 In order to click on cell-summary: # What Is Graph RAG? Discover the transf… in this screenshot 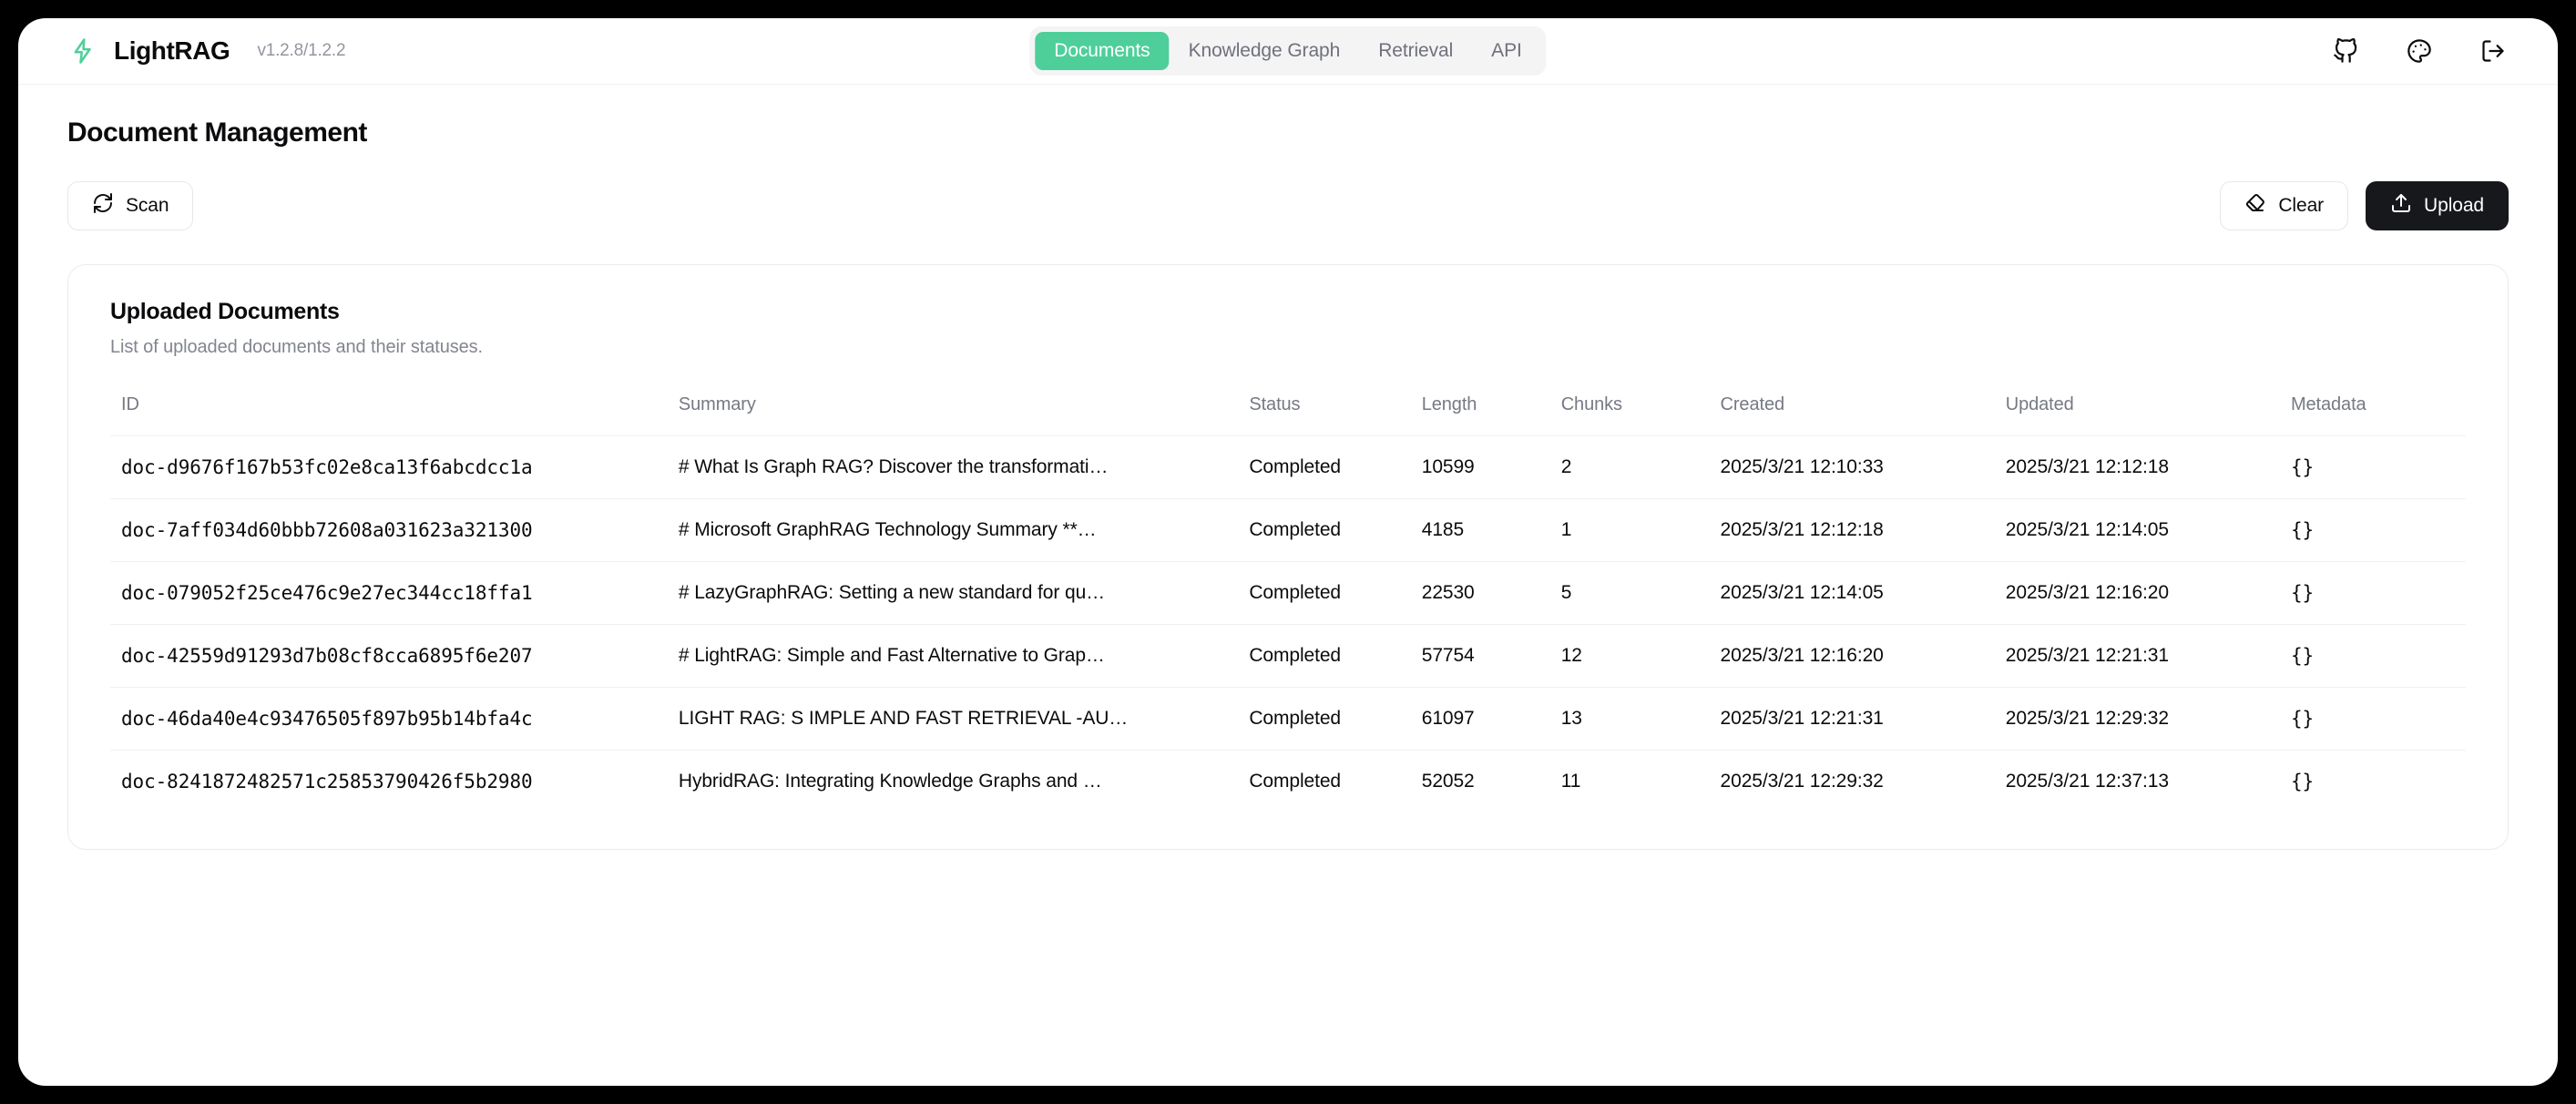, I will do `click(953, 467)`.